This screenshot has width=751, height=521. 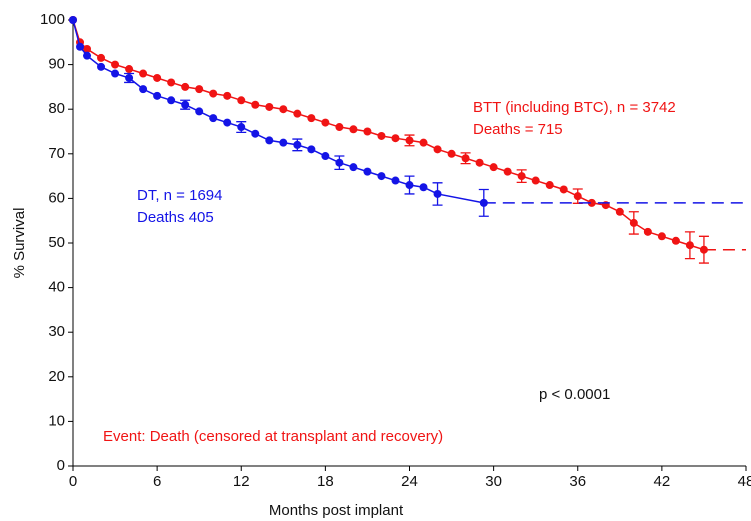 What do you see at coordinates (56, 153) in the screenshot?
I see `y-tick-label: 70` at bounding box center [56, 153].